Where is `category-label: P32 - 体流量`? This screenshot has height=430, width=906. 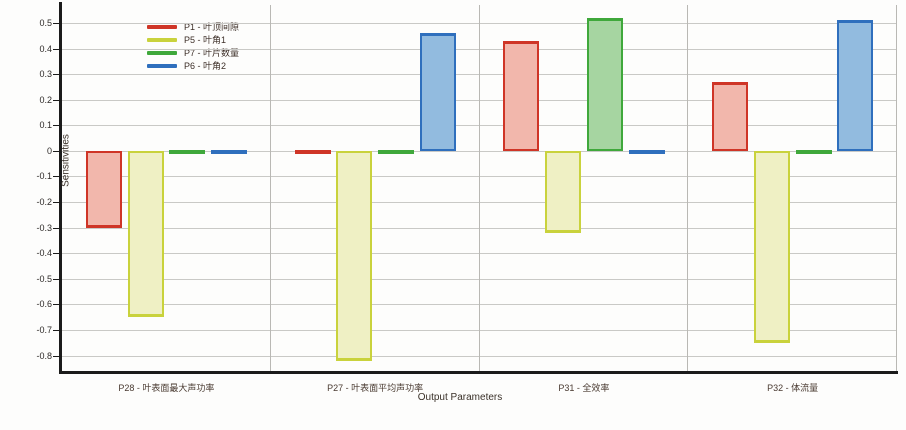 category-label: P32 - 体流量 is located at coordinates (793, 388).